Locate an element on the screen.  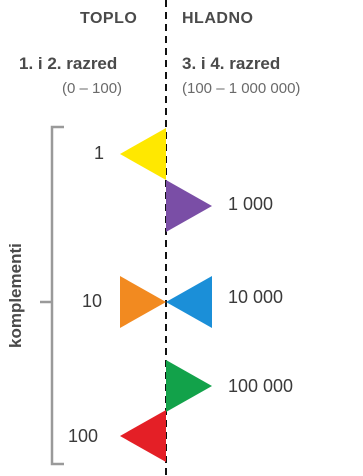
value-label-100: 100 is located at coordinates (83, 436).